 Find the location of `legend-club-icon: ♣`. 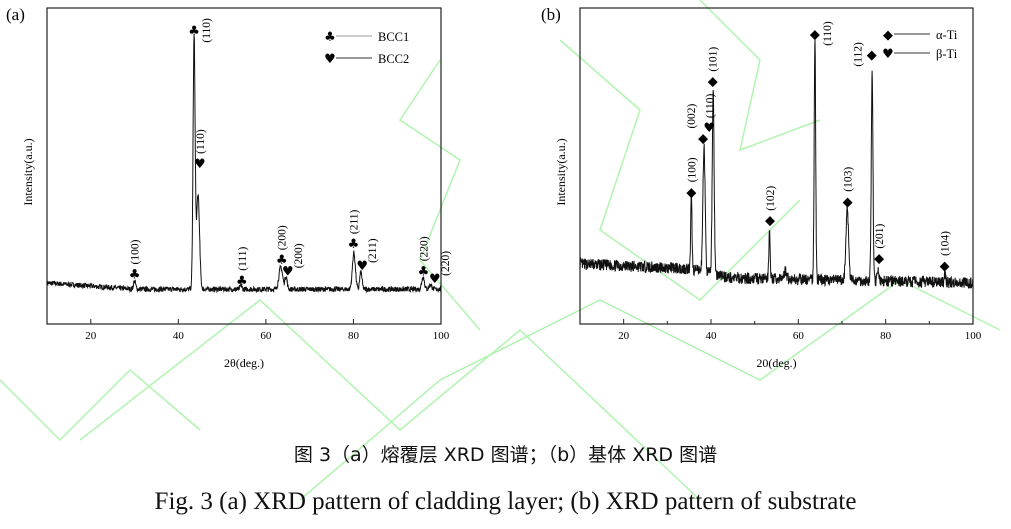

legend-club-icon: ♣ is located at coordinates (330, 37).